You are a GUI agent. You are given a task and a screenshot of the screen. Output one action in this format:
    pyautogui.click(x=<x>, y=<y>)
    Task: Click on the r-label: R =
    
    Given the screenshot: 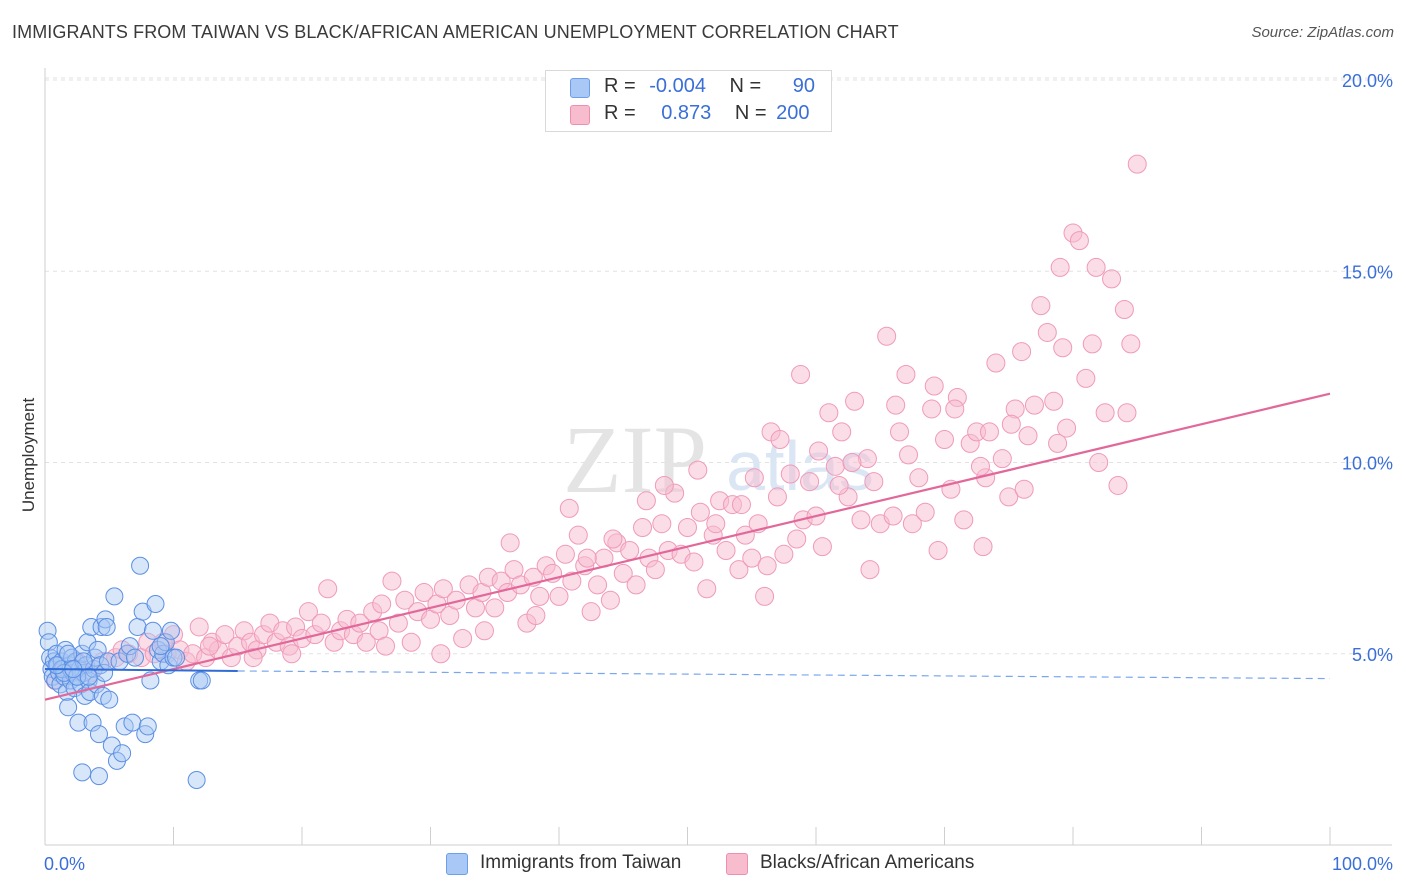 What is the action you would take?
    pyautogui.click(x=620, y=86)
    